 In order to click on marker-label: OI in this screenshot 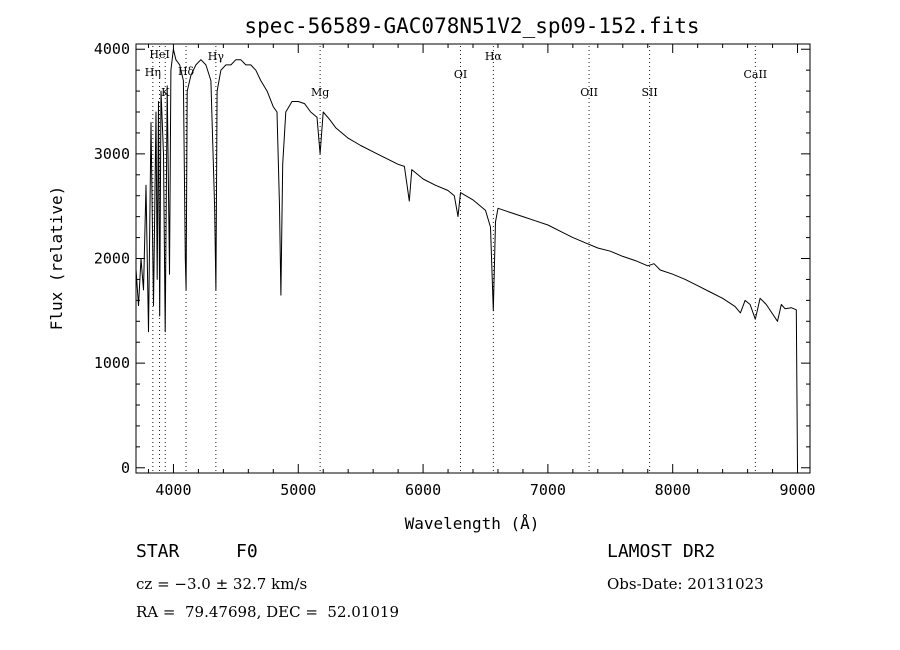, I will do `click(460, 74)`.